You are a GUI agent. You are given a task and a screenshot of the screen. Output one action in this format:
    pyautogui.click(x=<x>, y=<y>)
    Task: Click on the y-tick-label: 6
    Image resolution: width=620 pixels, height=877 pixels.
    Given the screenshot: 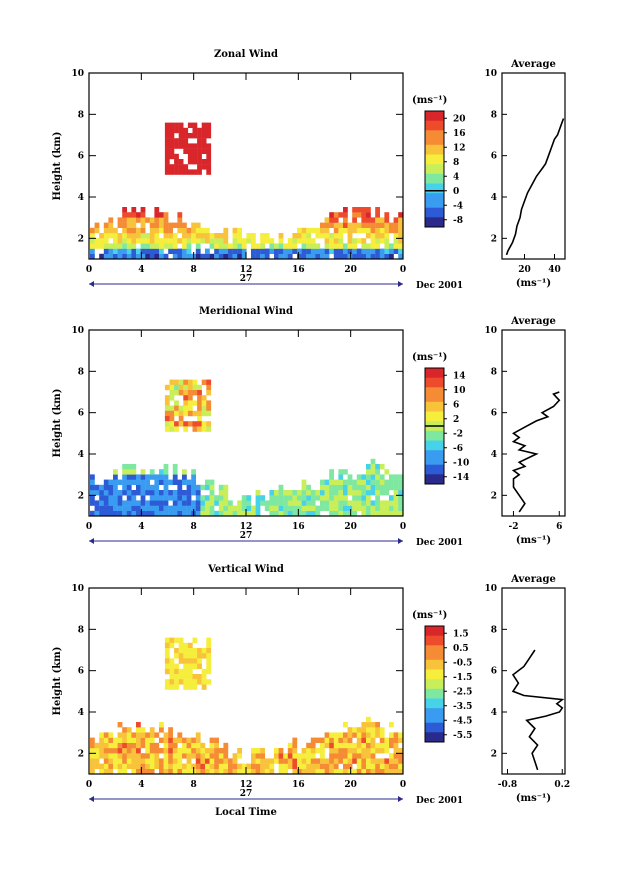 What is the action you would take?
    pyautogui.click(x=81, y=157)
    